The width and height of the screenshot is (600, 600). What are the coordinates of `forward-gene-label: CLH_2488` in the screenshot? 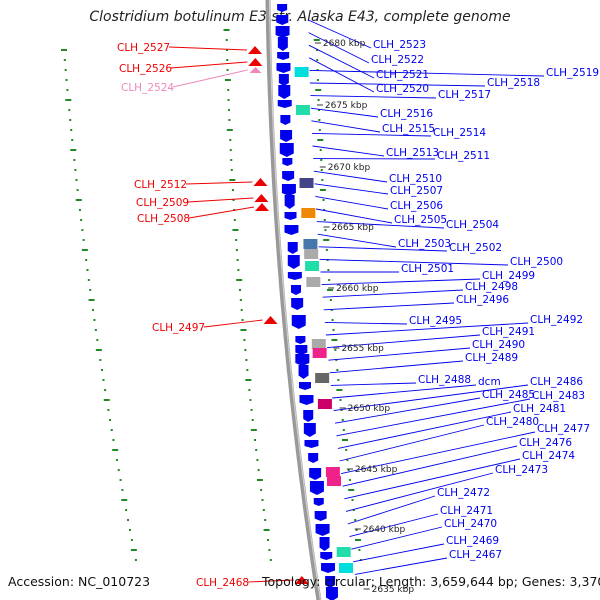 It's located at (444, 380).